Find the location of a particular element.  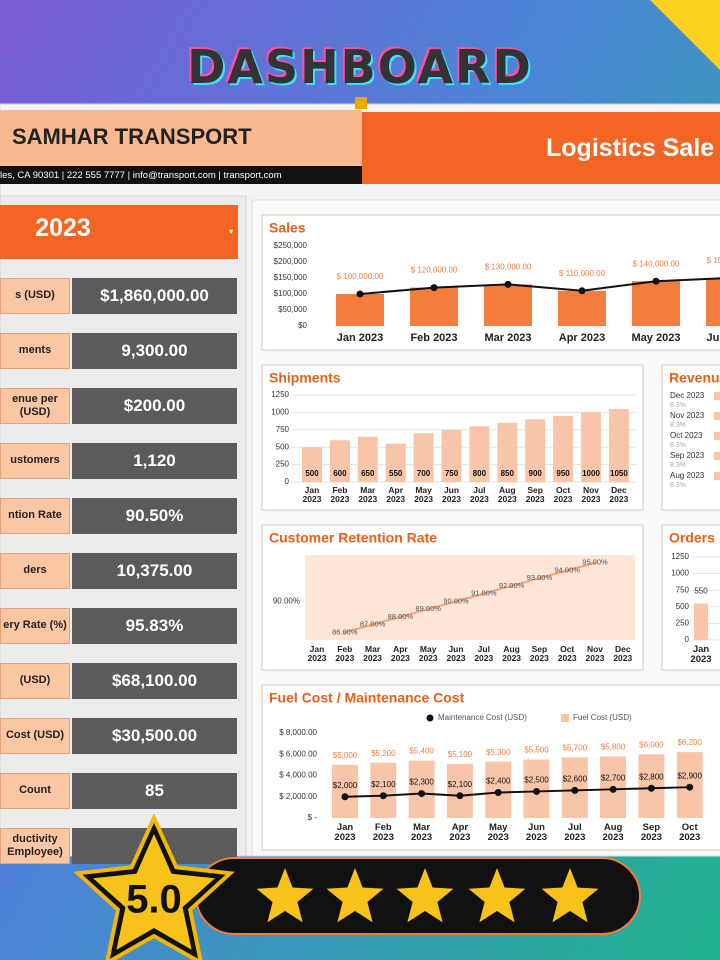

kpi-label: ders is located at coordinates (35, 571).